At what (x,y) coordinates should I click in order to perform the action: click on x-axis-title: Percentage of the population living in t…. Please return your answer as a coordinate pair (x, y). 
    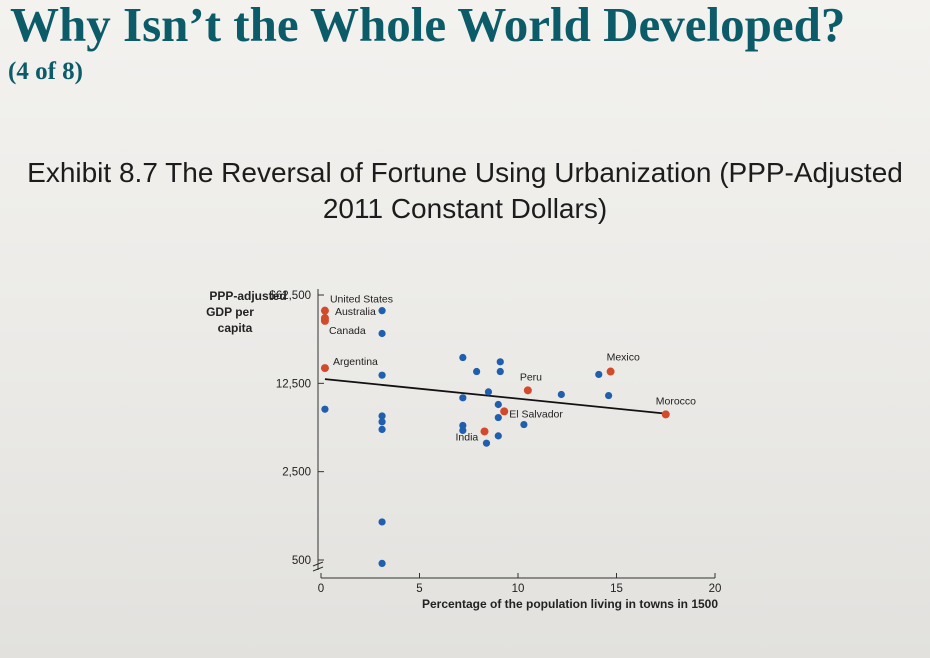
    Looking at the image, I should click on (570, 604).